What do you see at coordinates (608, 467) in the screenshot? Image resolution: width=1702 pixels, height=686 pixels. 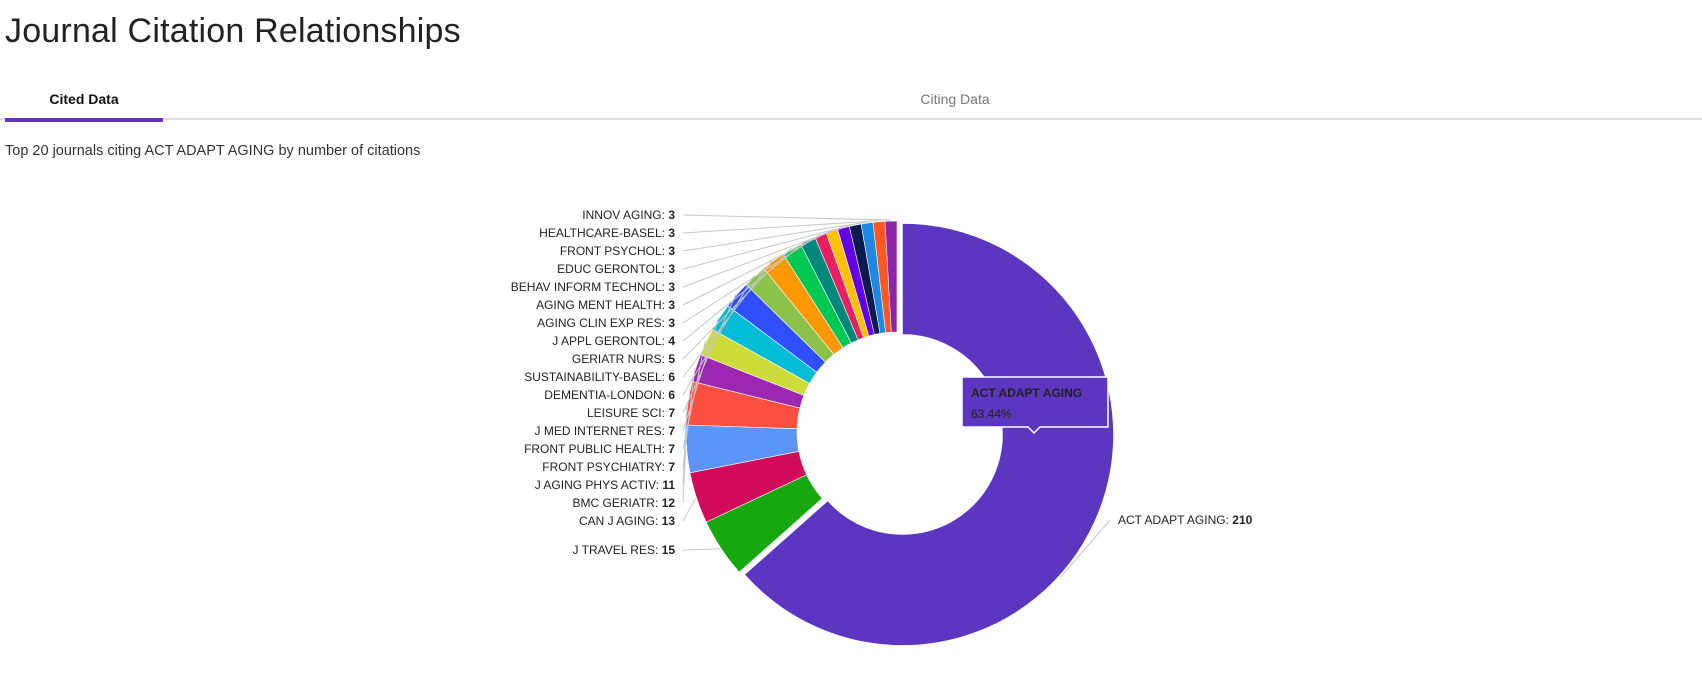 I see `data-label-front-psychiatry: FRONT PSYCHIATRY: 7` at bounding box center [608, 467].